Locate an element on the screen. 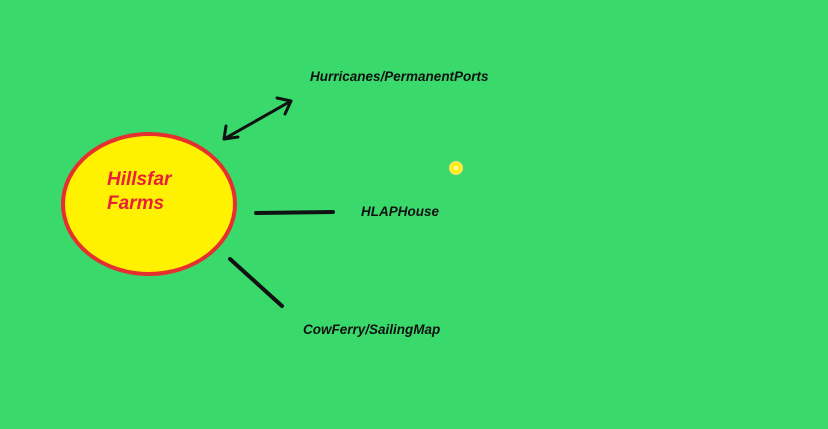 This screenshot has height=429, width=828. center-label-line1: Hillsfar is located at coordinates (139, 179).